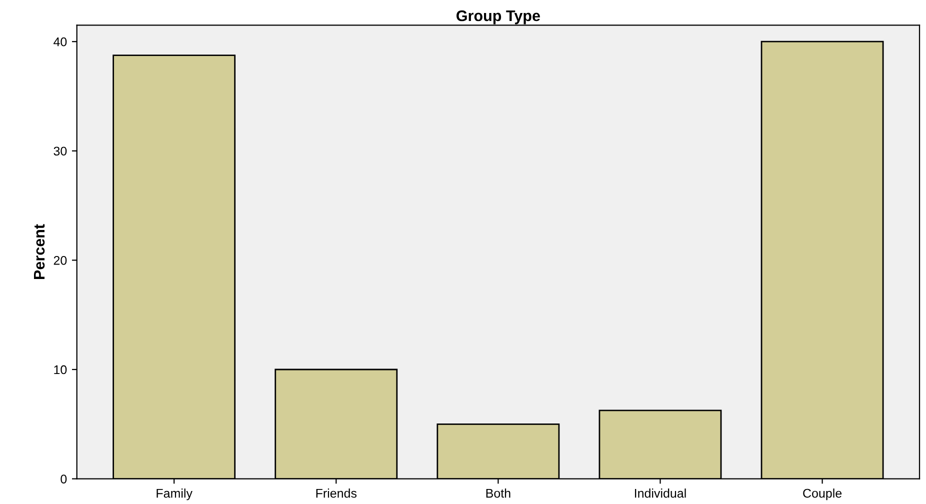 This screenshot has width=926, height=504. What do you see at coordinates (498, 17) in the screenshot?
I see `chart-title: Group Type` at bounding box center [498, 17].